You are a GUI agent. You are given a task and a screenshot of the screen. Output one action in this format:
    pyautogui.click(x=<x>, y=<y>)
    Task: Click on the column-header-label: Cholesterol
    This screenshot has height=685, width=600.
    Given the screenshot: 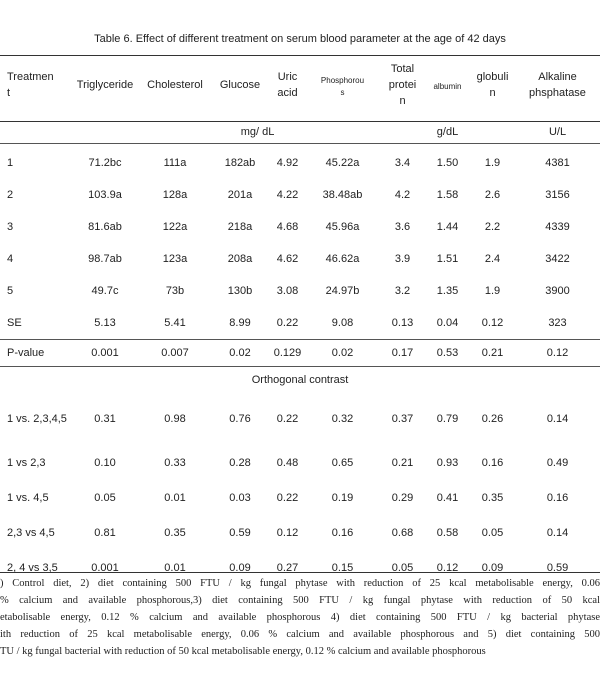 What is the action you would take?
    pyautogui.click(x=175, y=85)
    